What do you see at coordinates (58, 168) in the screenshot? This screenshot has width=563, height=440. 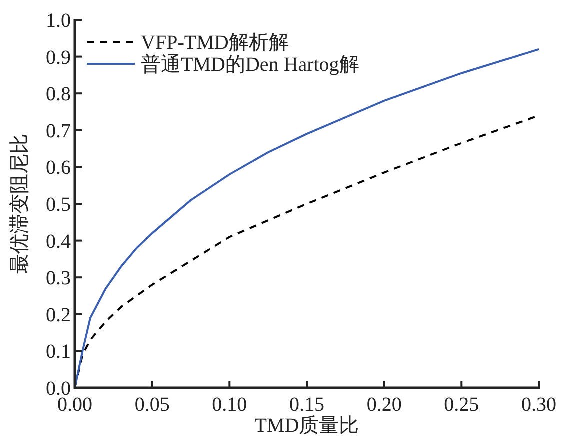 I see `y-tick-label: 0.6` at bounding box center [58, 168].